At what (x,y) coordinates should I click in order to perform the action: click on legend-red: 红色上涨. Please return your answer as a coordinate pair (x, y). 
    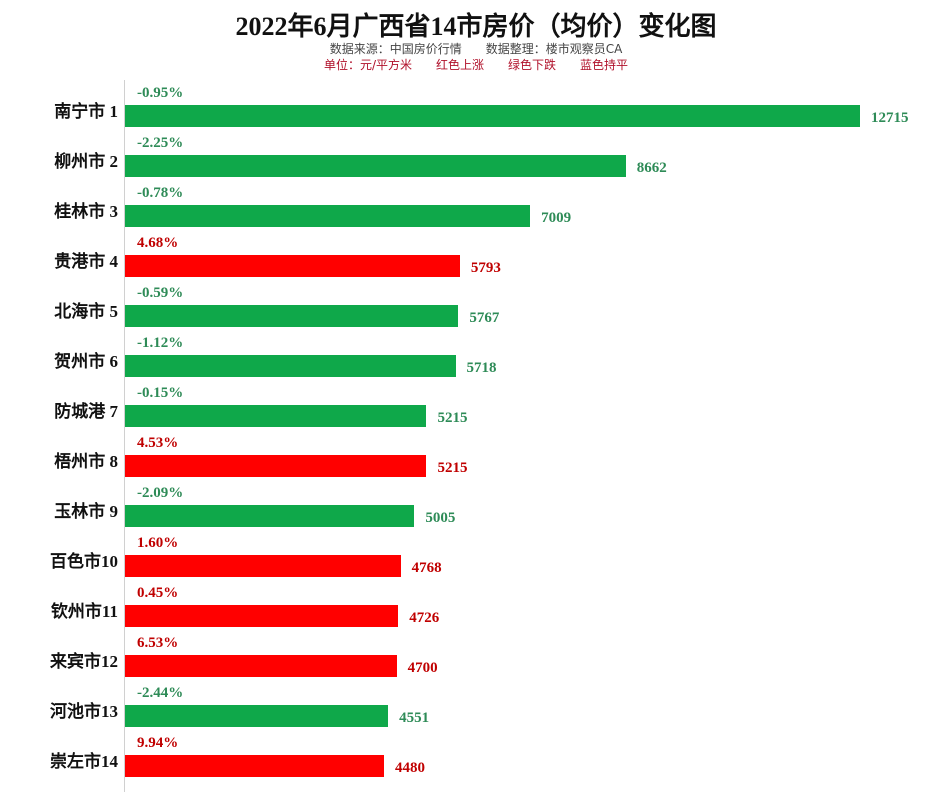
    Looking at the image, I should click on (460, 65).